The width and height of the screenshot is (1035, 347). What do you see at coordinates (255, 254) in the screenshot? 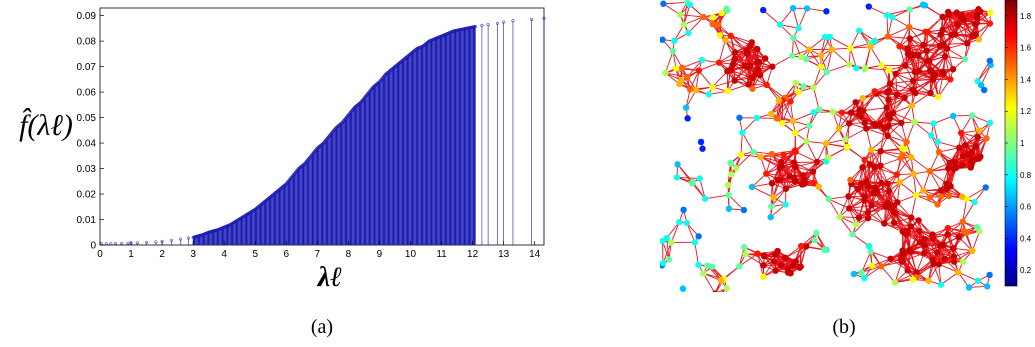
I see `x-tick-label: 5` at bounding box center [255, 254].